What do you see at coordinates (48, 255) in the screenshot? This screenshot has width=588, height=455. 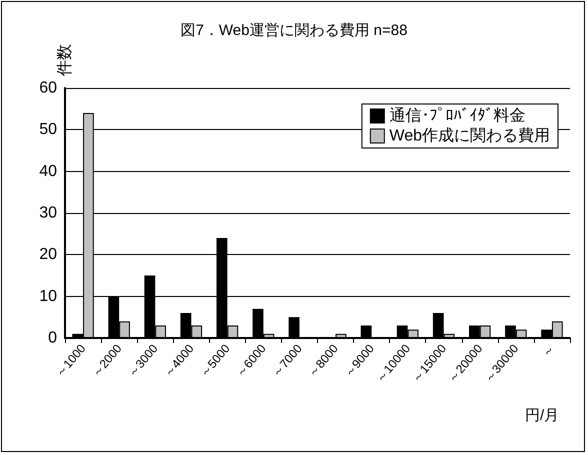 I see `y-tick-label: 20` at bounding box center [48, 255].